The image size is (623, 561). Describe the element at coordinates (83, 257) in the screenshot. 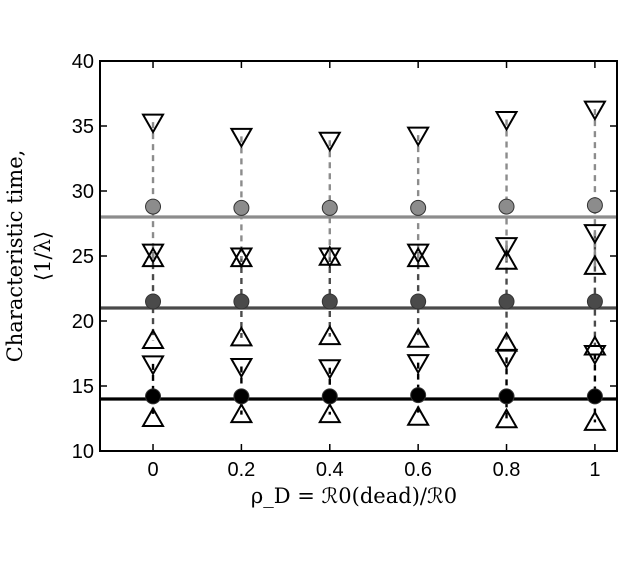

I see `y-tick-label: 25` at that location.